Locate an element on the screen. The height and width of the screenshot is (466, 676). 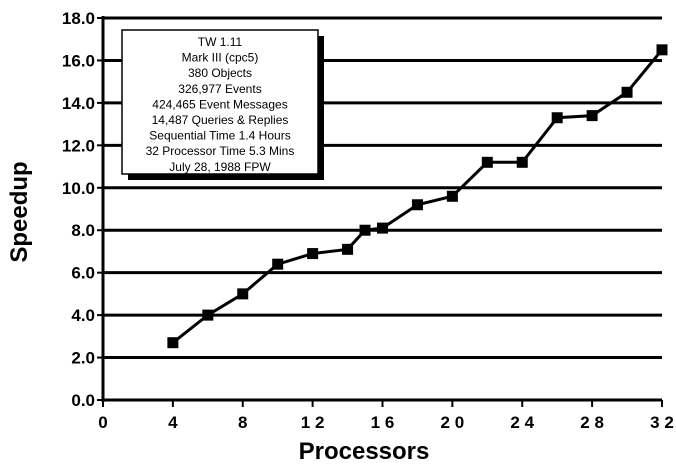
y-tick-label: 12.0 is located at coordinates (78, 145).